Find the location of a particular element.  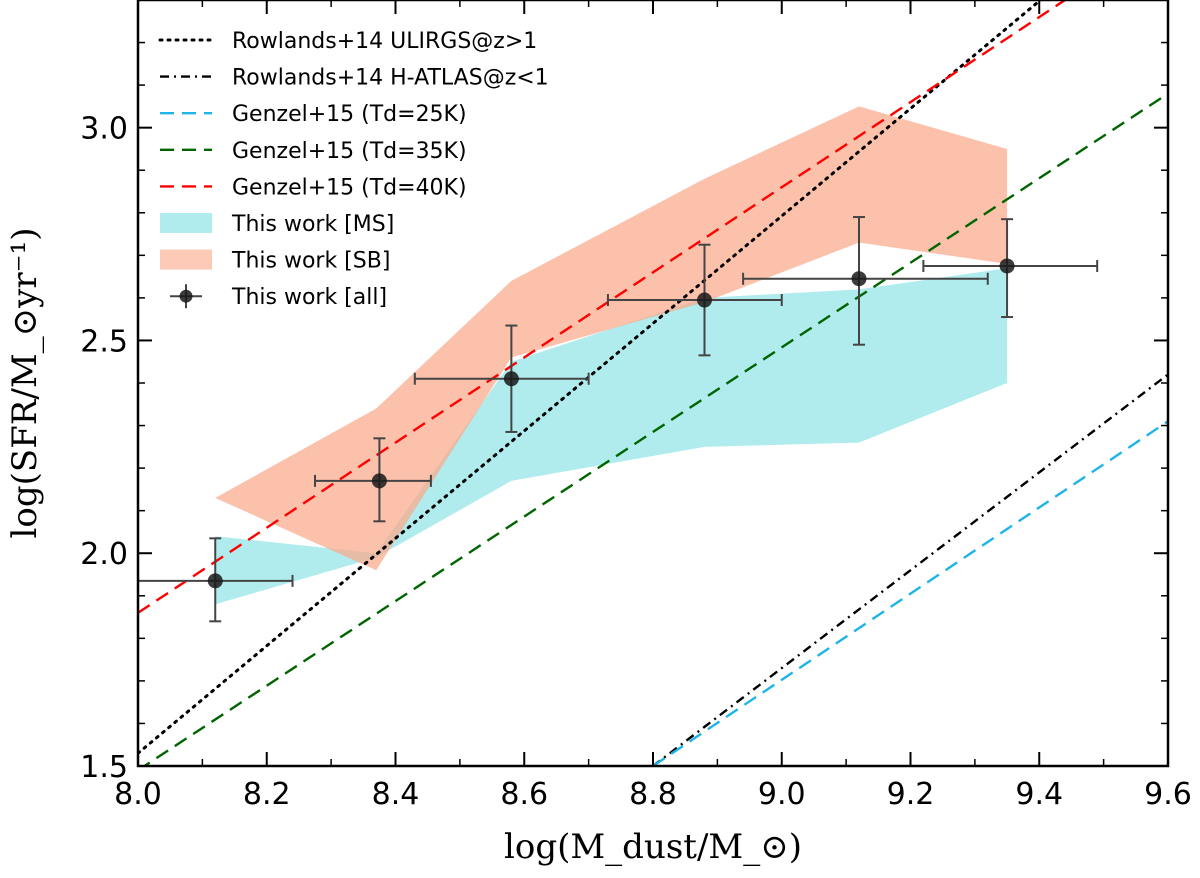

legend-entry-genzel-15-td-35k: Genzel+15 (Td=35K) is located at coordinates (313, 151).